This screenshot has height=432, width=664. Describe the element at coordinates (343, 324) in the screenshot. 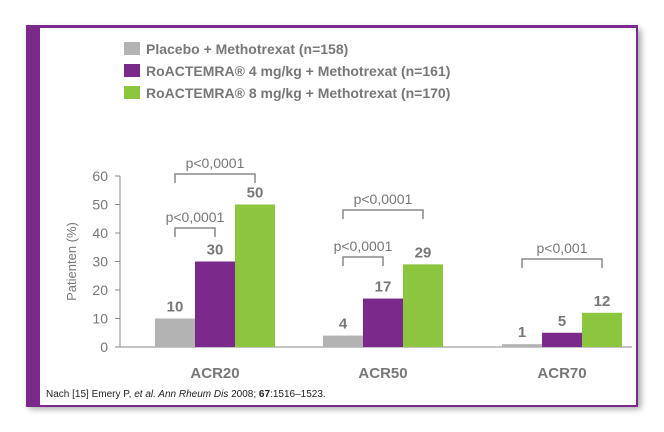

I see `bar-value-label: 4` at that location.